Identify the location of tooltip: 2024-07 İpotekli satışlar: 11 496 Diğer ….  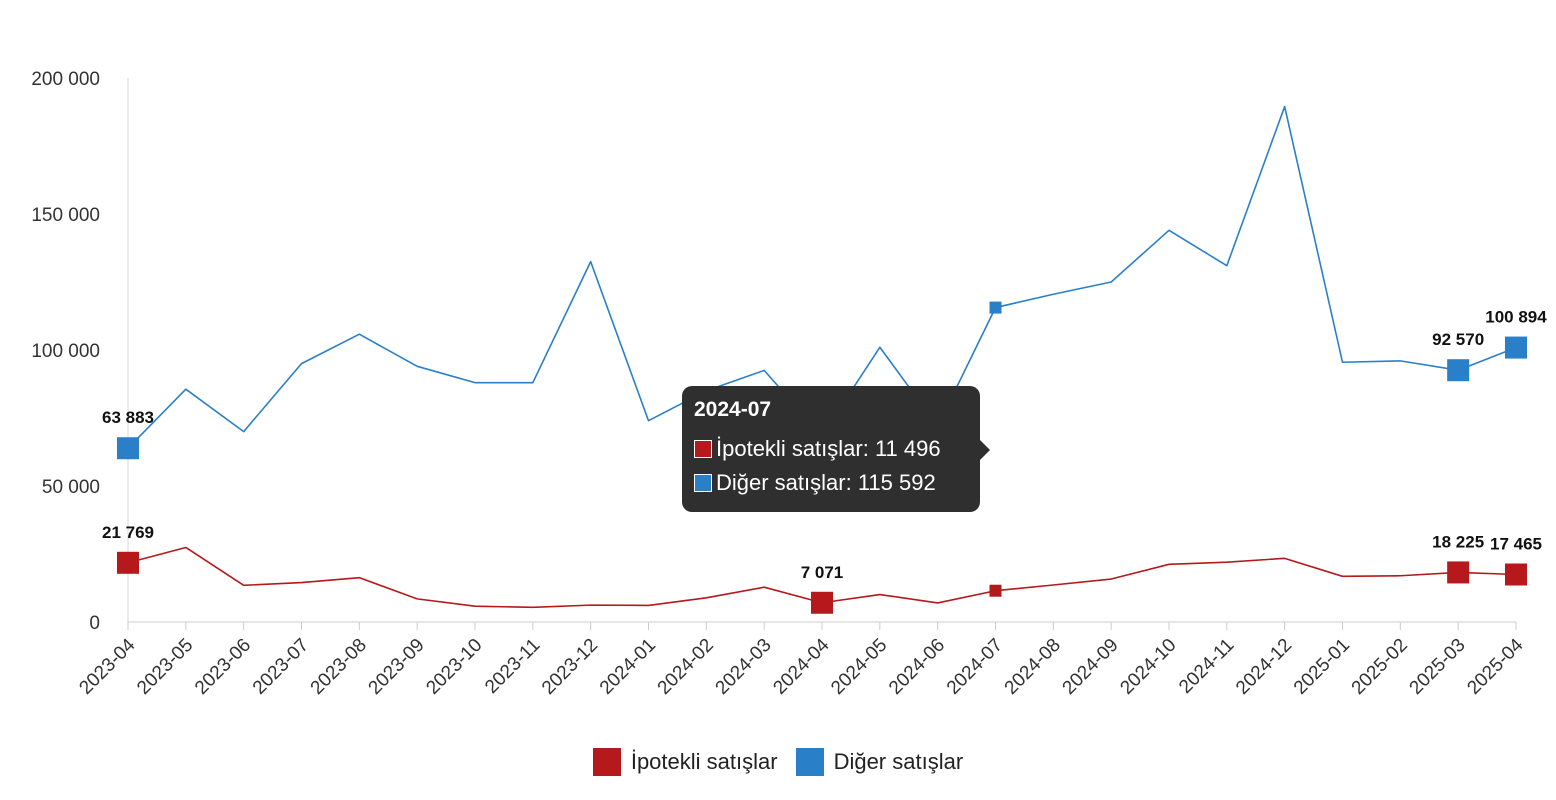
(836, 449).